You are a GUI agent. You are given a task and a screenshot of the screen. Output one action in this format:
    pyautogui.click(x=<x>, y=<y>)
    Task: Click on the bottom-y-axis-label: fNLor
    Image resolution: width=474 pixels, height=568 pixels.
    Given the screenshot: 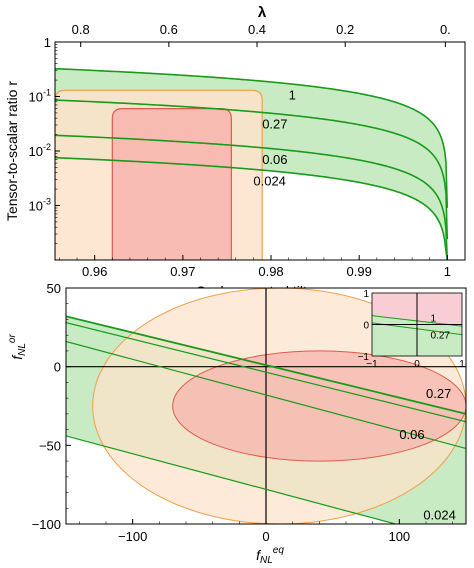 What is the action you would take?
    pyautogui.click(x=17, y=347)
    